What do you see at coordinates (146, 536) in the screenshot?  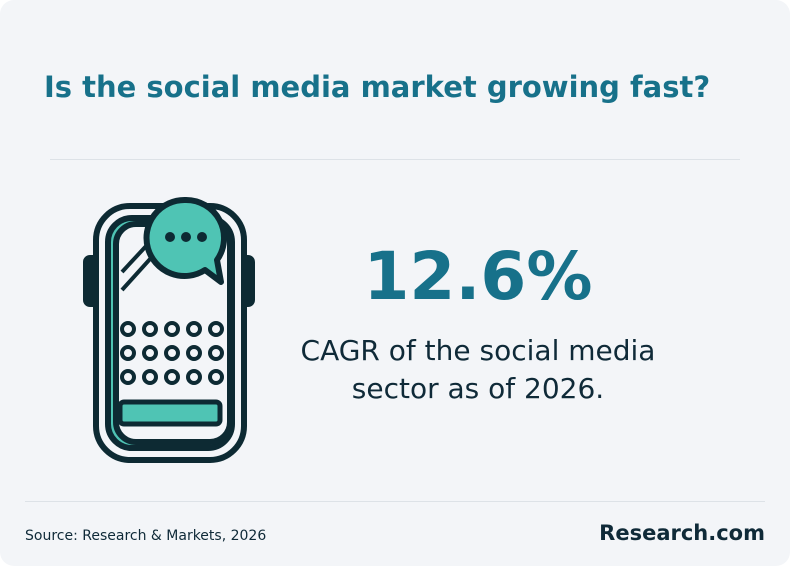 I see `source: Source: Research & Markets, 2026` at bounding box center [146, 536].